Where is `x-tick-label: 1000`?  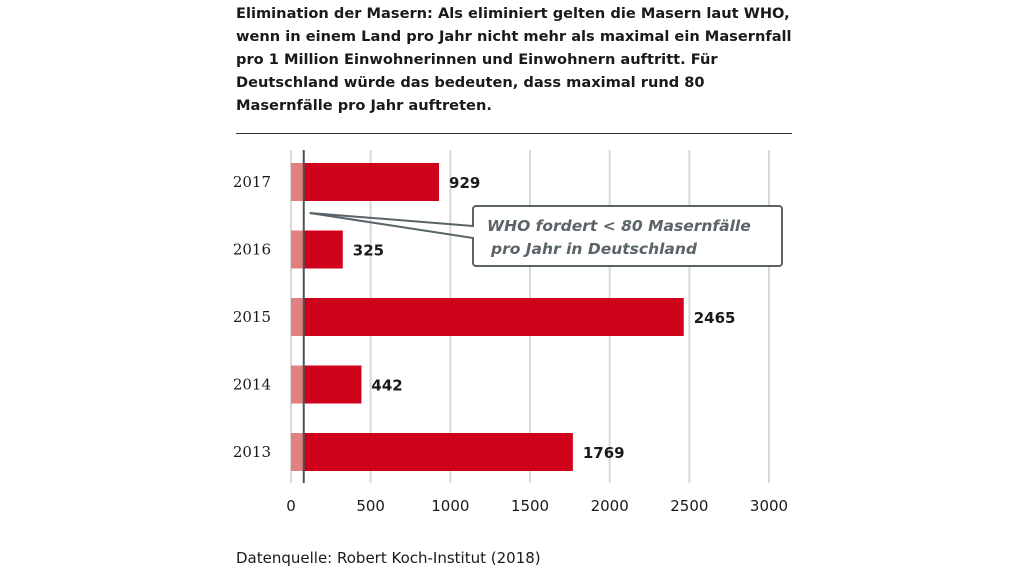 x-tick-label: 1000 is located at coordinates (450, 506).